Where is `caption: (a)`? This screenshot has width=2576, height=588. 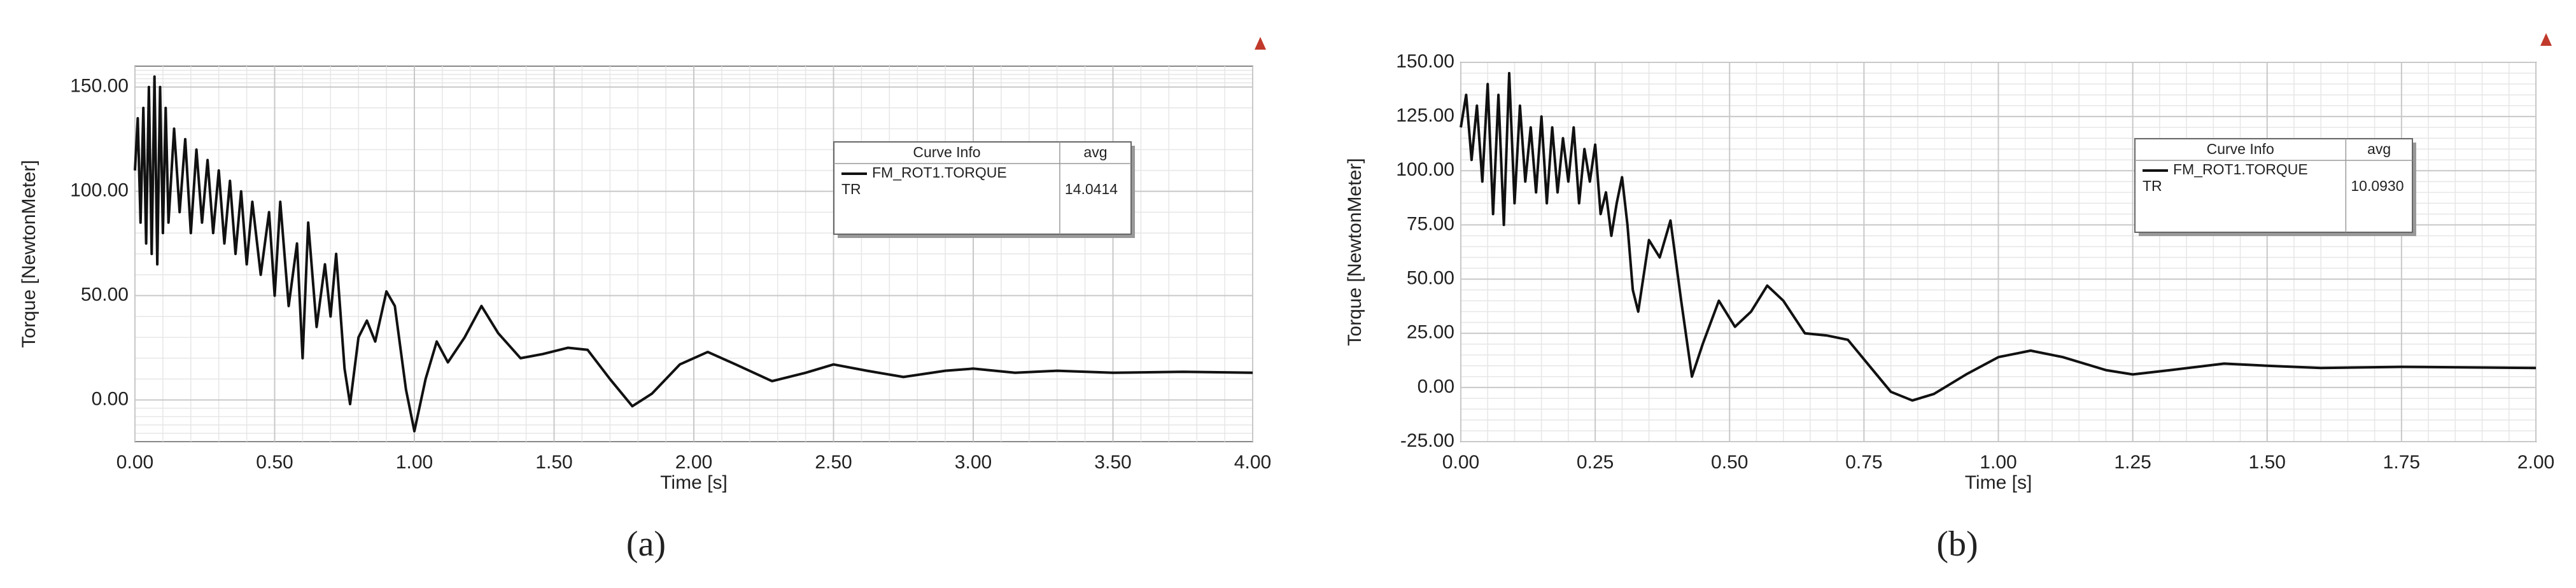
caption: (a) is located at coordinates (646, 544).